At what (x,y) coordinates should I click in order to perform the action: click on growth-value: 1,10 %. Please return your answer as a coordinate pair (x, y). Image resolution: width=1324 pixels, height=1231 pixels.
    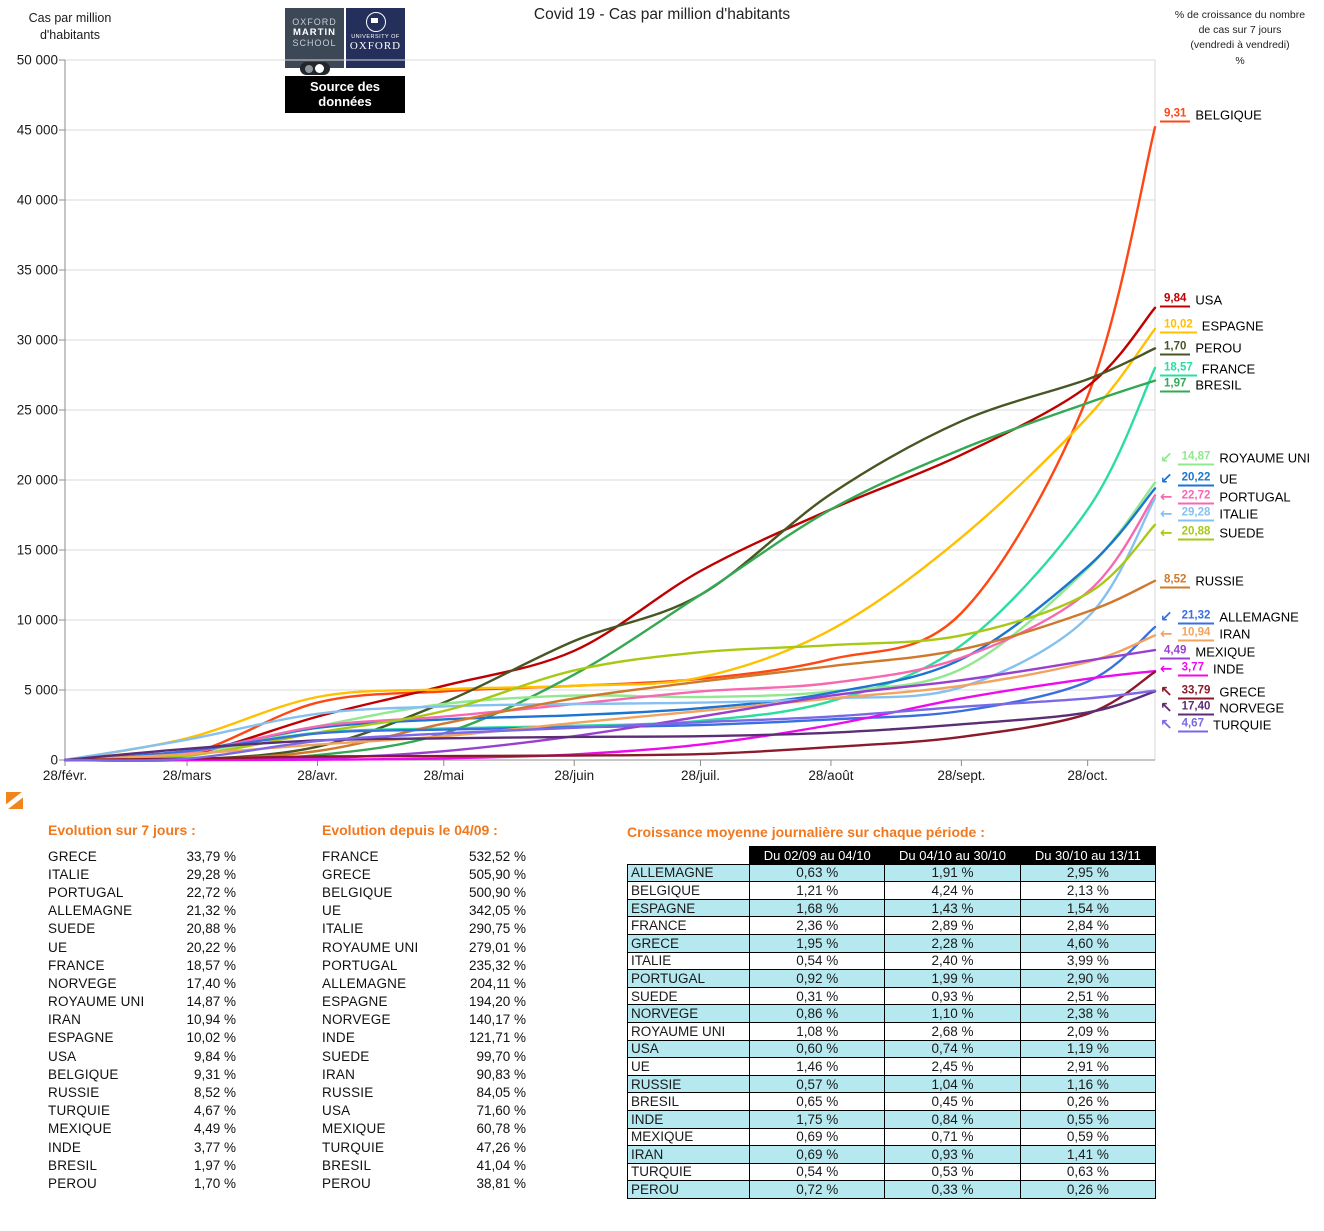
    Looking at the image, I should click on (952, 1013).